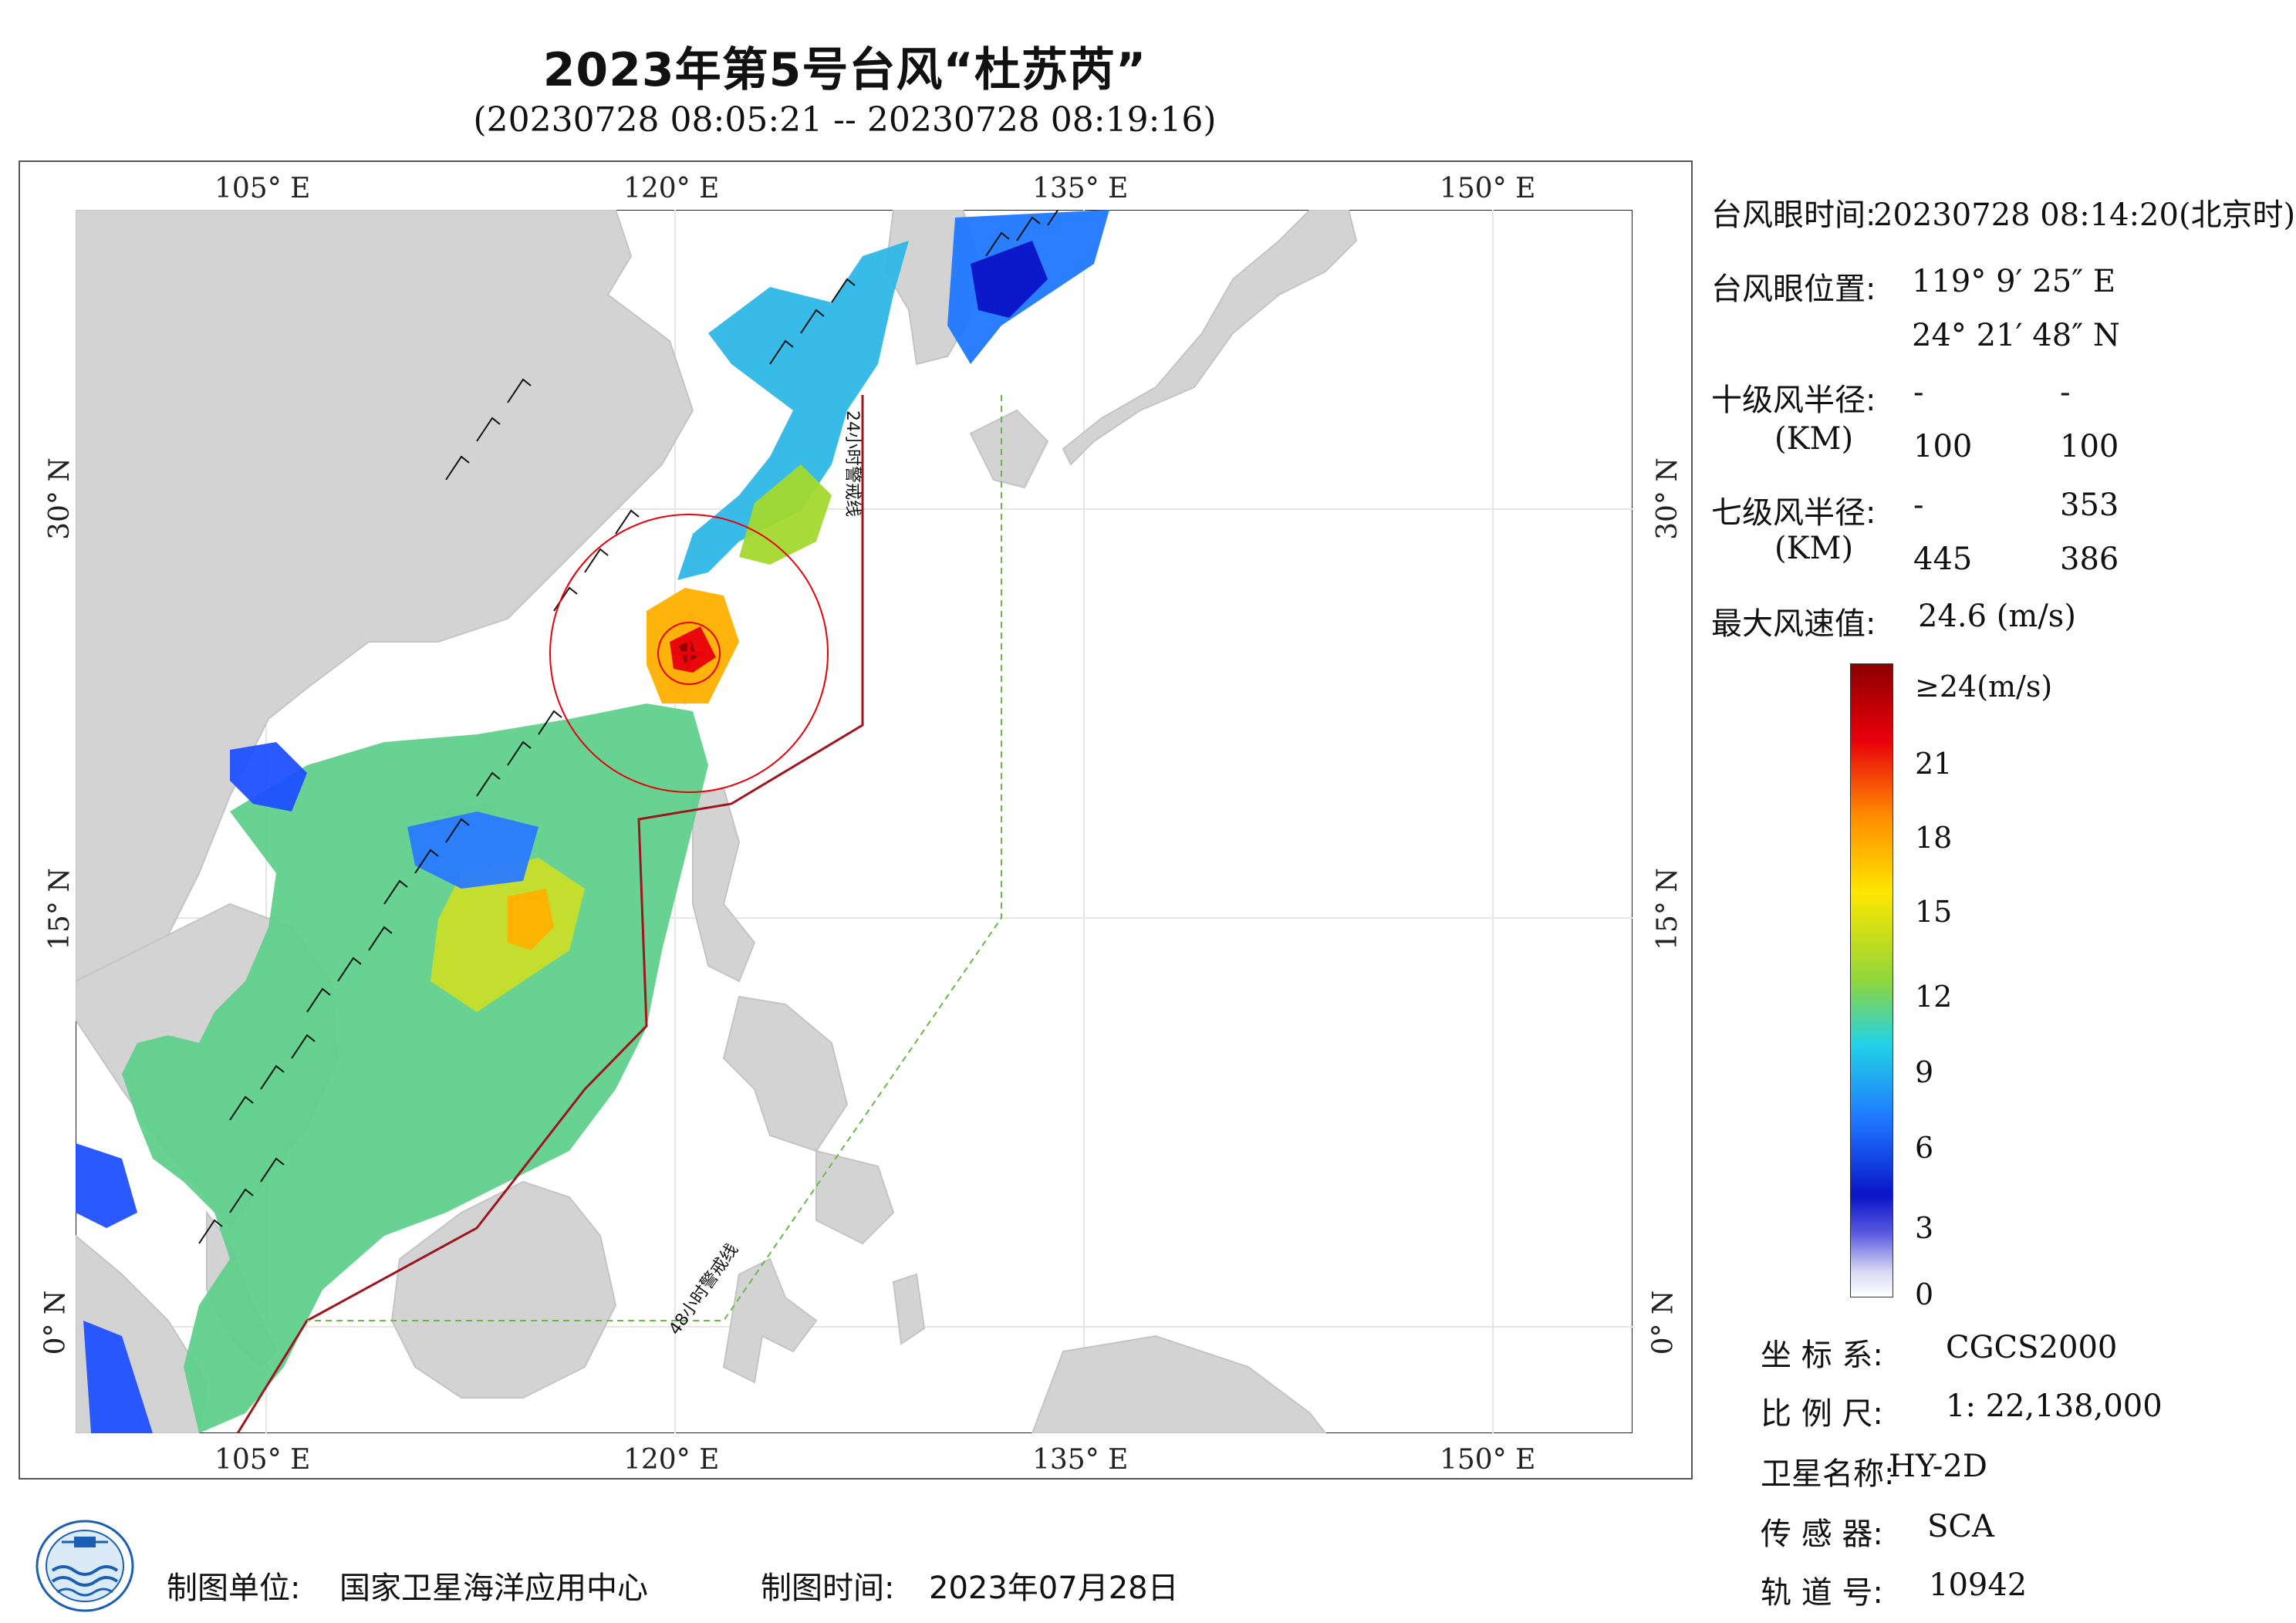 This screenshot has width=2296, height=1623. Describe the element at coordinates (1179, 1384) in the screenshot. I see `land-new-guinea` at that location.